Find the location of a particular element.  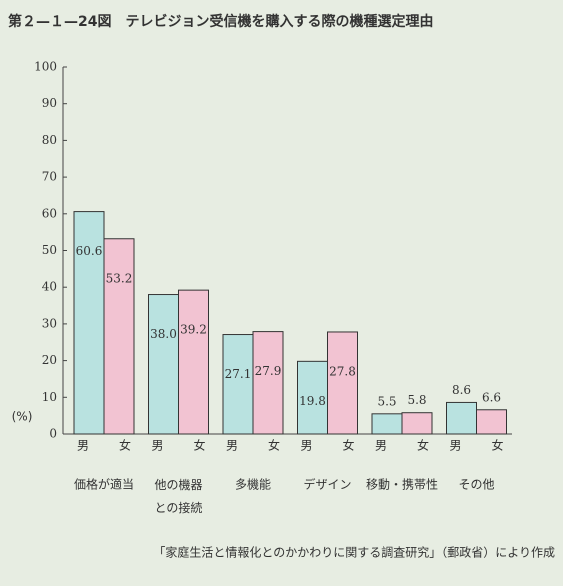

value-label: 27.8 is located at coordinates (342, 371).